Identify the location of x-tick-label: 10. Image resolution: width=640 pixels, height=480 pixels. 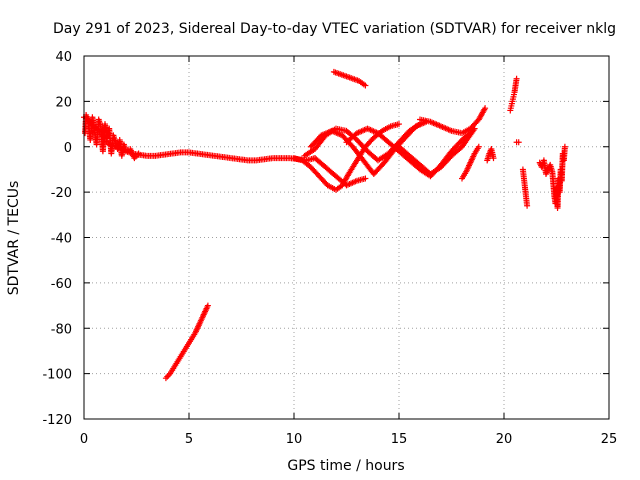
(294, 439).